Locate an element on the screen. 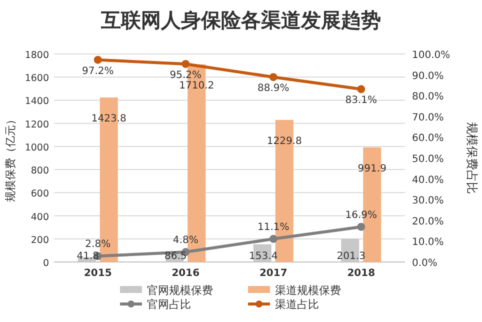 This screenshot has width=482, height=322. y2-tick-label: 20.0% is located at coordinates (428, 222).